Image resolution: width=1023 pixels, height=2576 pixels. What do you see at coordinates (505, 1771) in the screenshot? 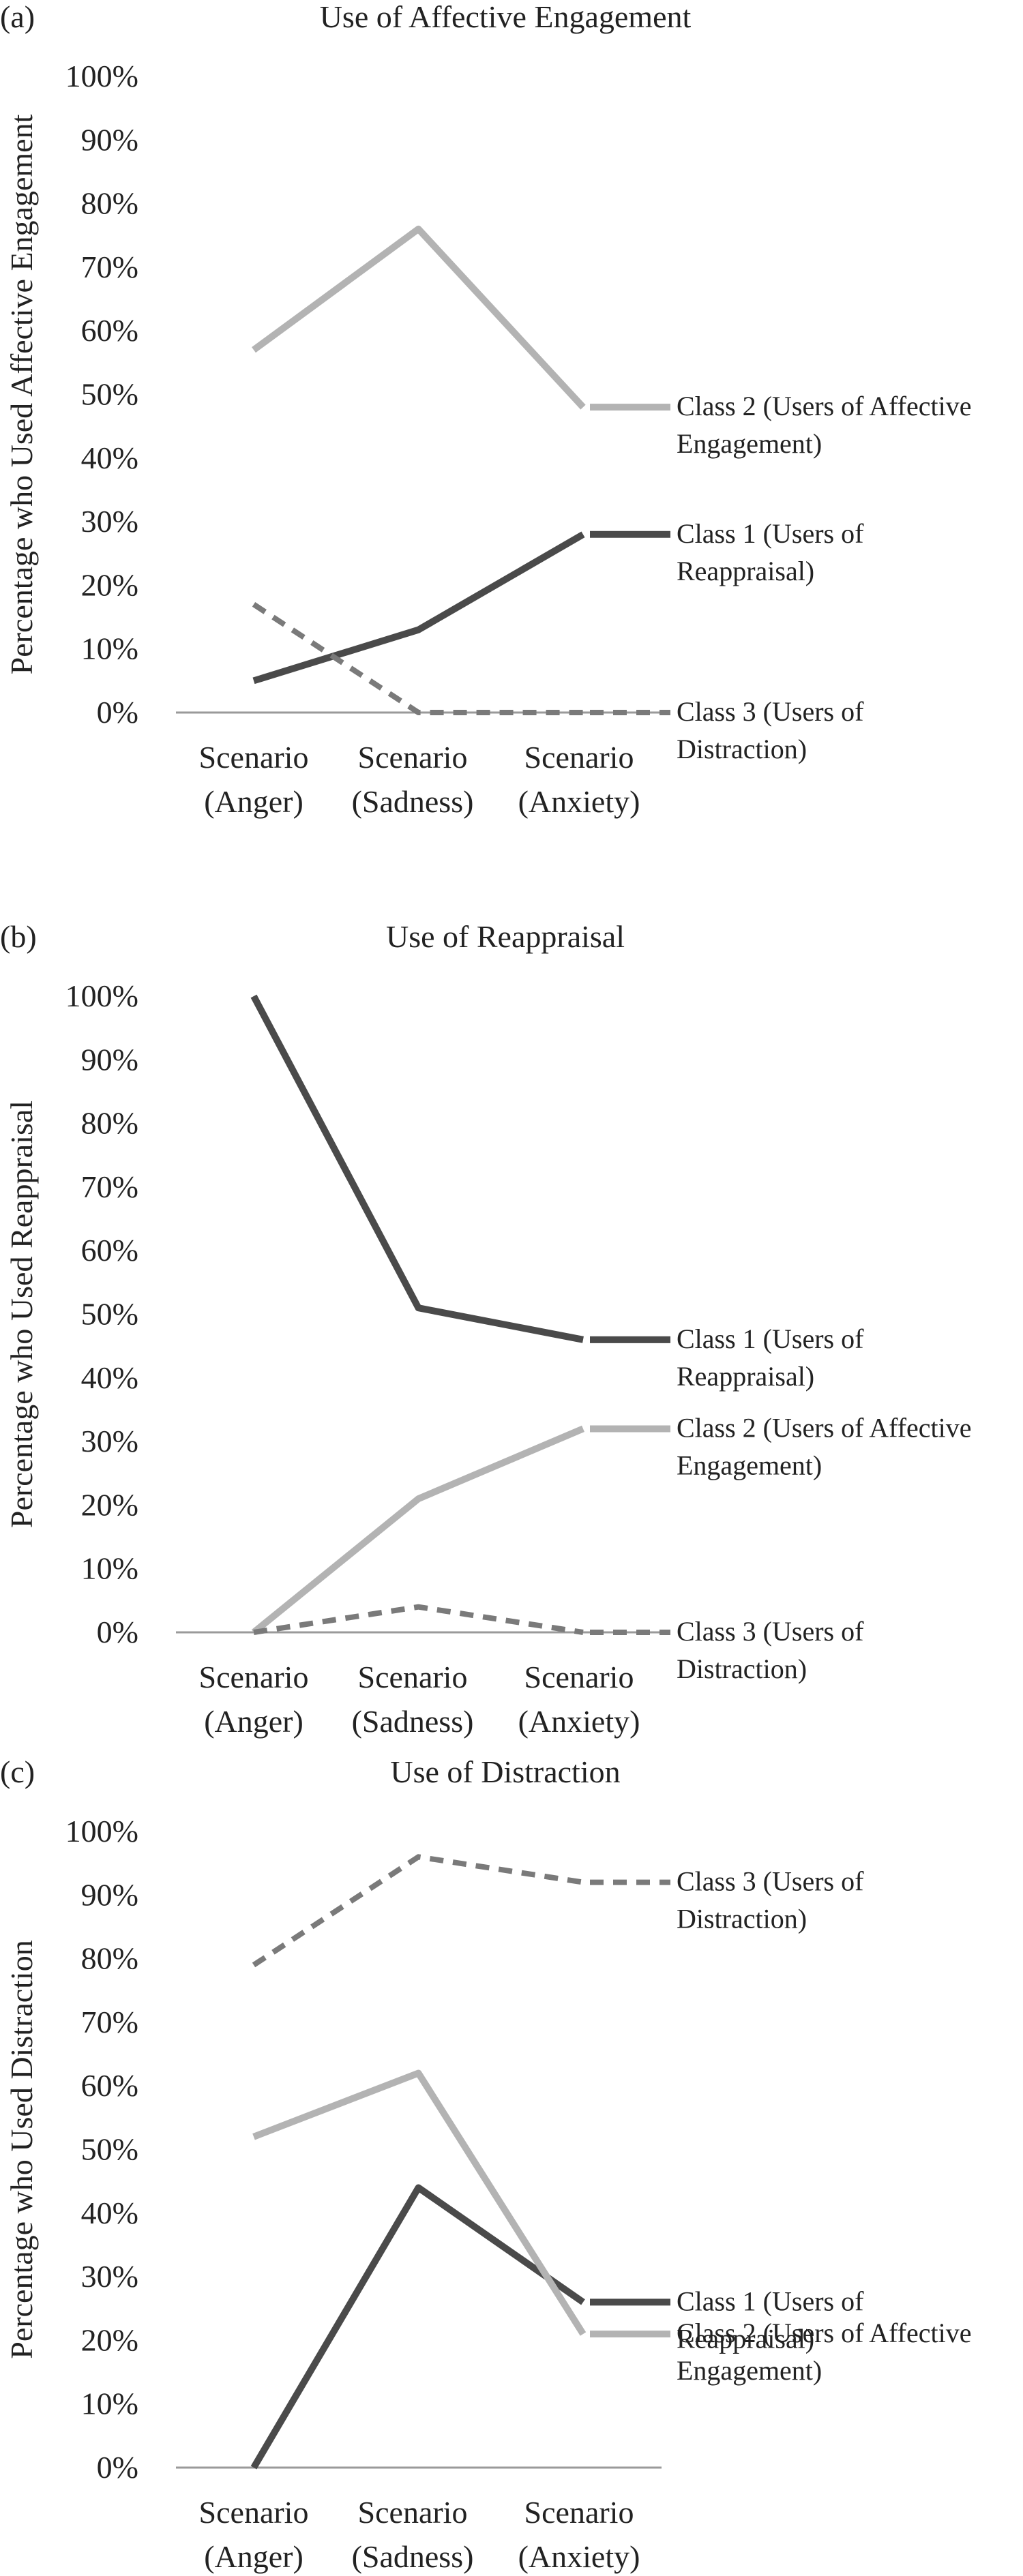
I see `chart-title: Use of Distraction` at bounding box center [505, 1771].